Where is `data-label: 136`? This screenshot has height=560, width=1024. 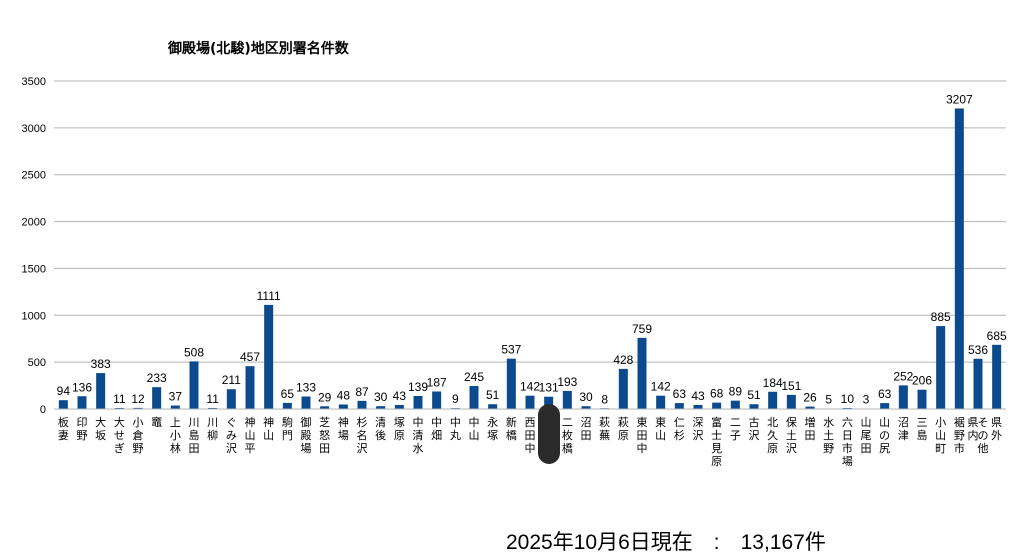 data-label: 136 is located at coordinates (82, 387).